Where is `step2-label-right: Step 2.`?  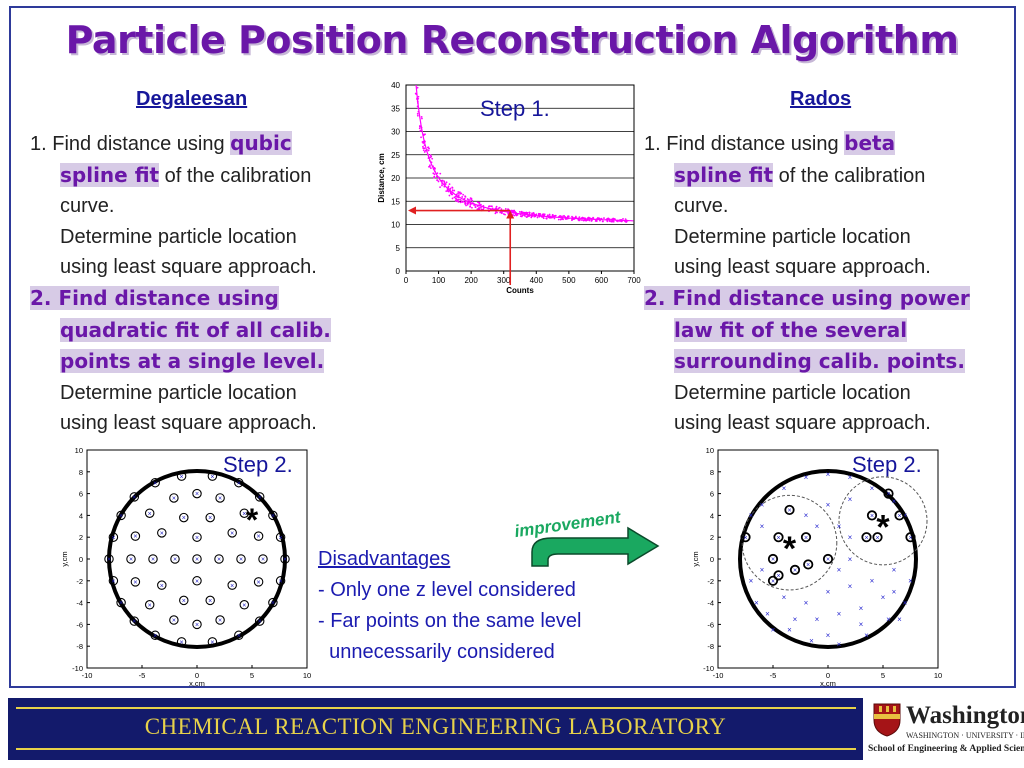 step2-label-right: Step 2. is located at coordinates (887, 464).